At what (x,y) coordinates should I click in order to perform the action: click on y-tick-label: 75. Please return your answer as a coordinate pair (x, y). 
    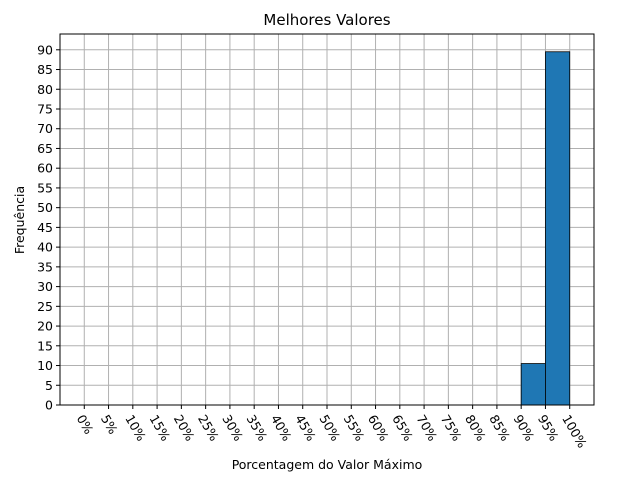
    Looking at the image, I should click on (45, 108).